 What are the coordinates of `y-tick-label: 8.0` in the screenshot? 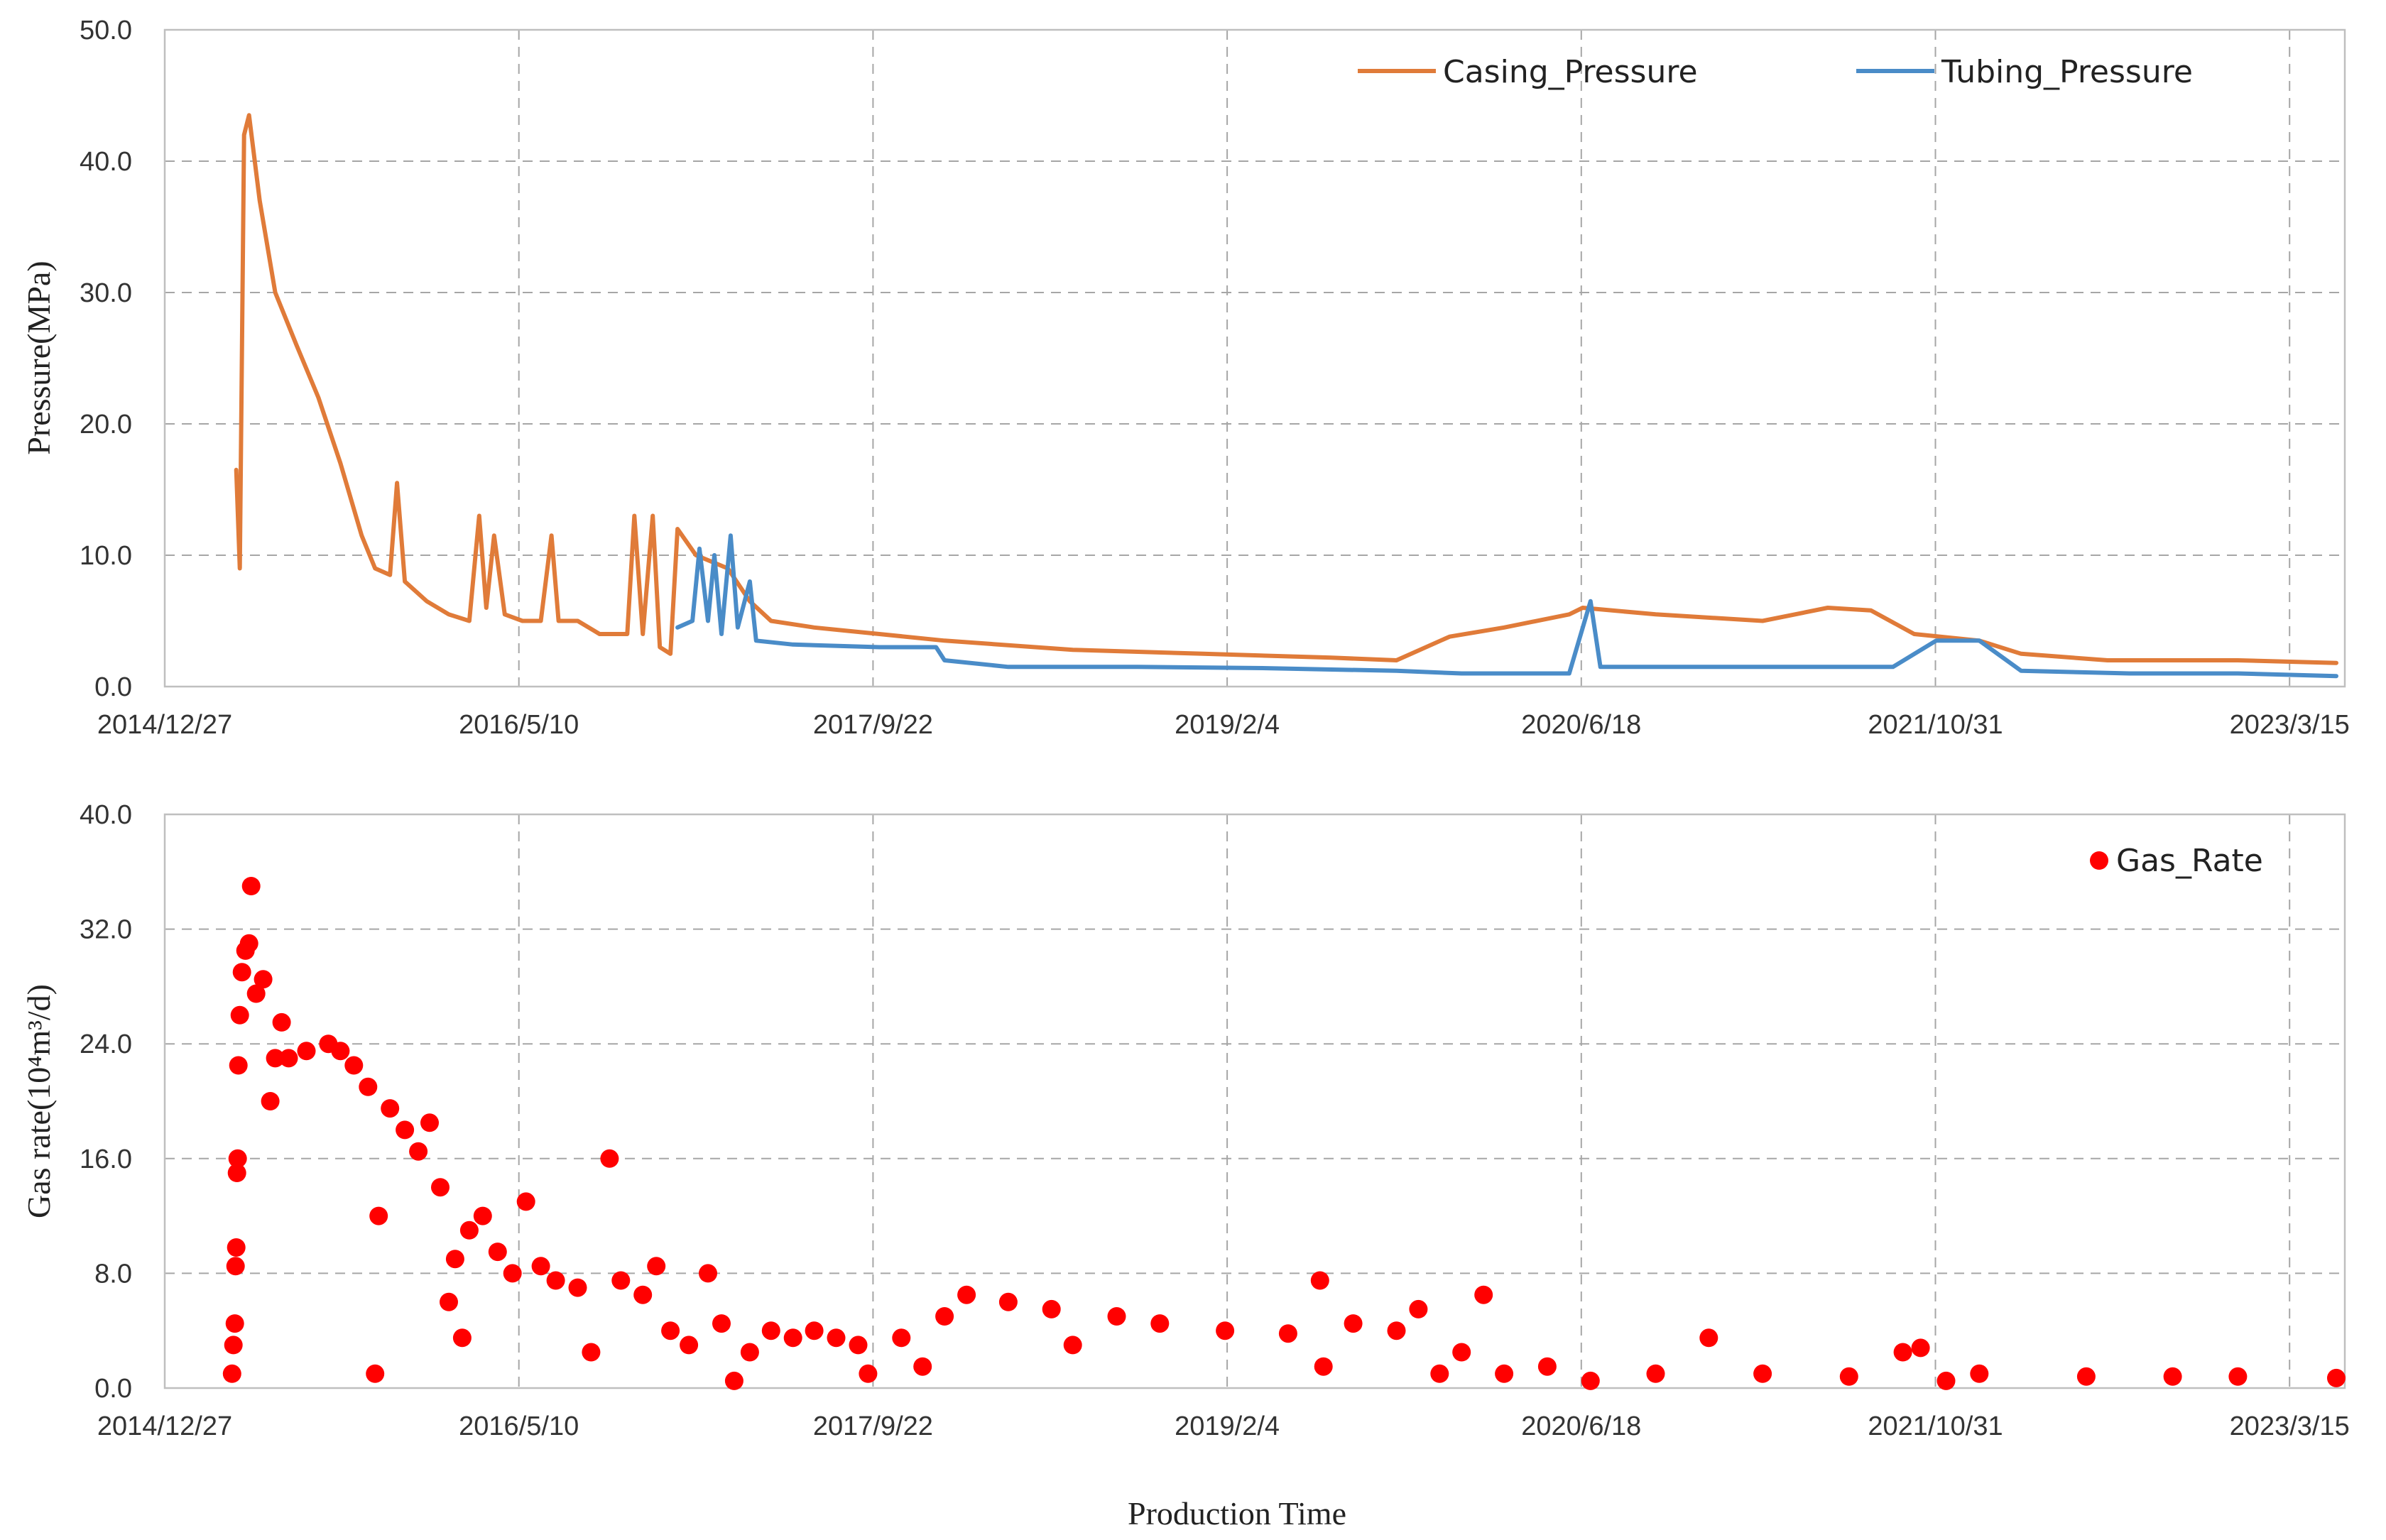 It's located at (113, 1274).